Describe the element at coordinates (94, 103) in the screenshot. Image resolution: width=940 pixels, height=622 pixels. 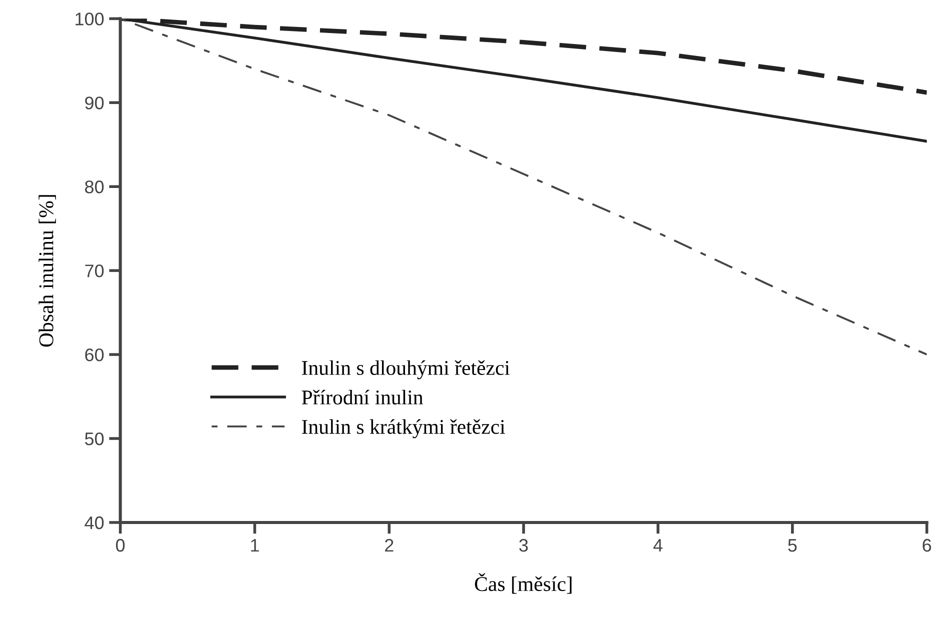
I see `y-tick-label: 90` at that location.